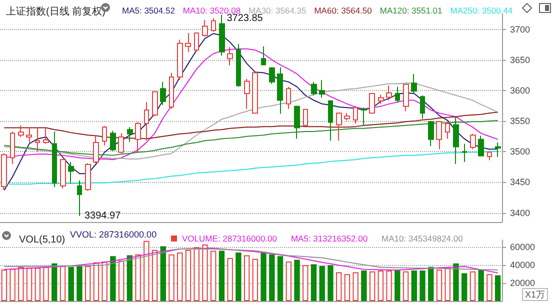 Image resolution: width=554 pixels, height=303 pixels. I want to click on text: VVOL: 287316000.00, so click(113, 235).